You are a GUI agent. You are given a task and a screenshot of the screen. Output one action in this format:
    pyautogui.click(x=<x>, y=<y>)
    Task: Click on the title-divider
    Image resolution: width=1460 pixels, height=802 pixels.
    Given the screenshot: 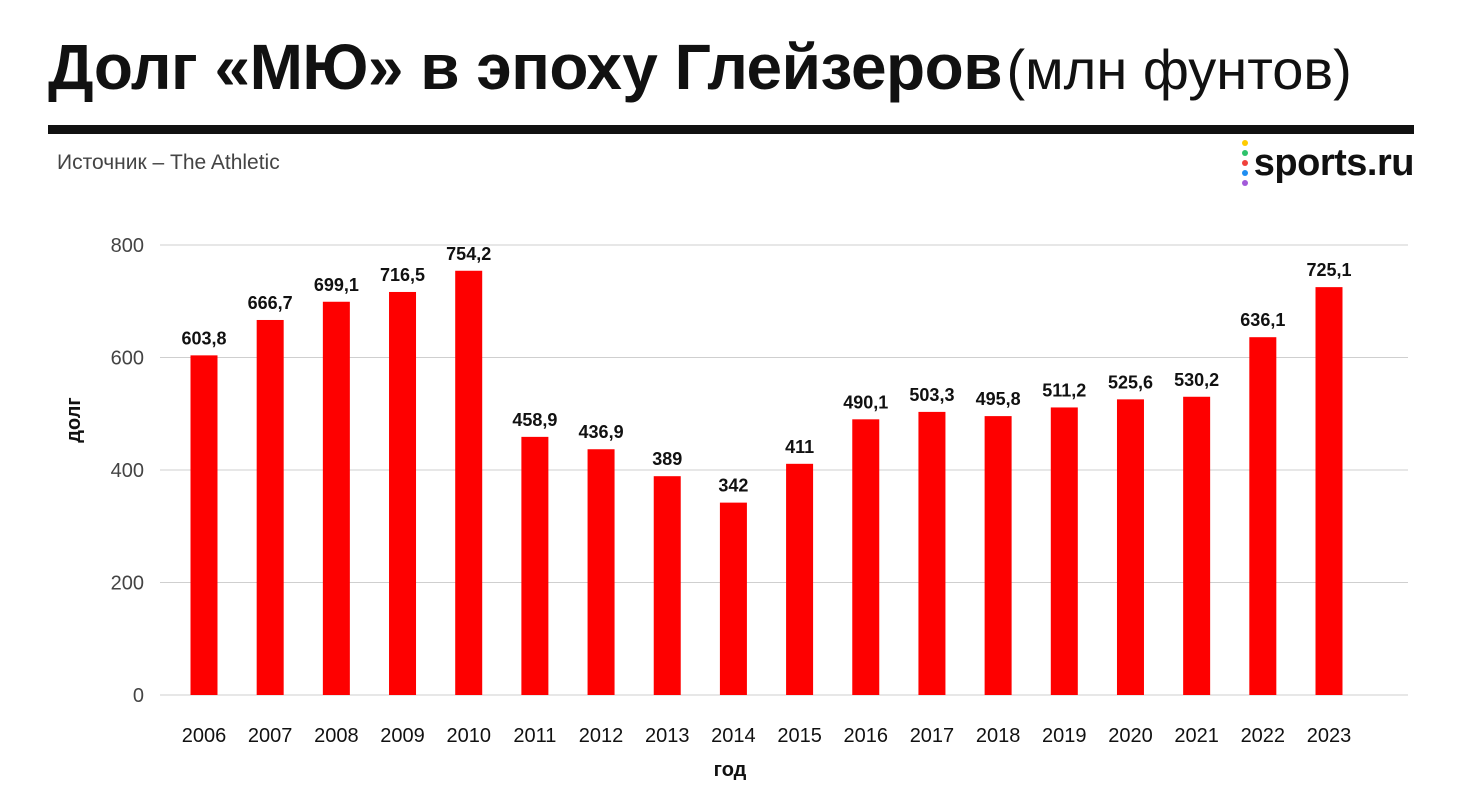 What is the action you would take?
    pyautogui.click(x=731, y=129)
    